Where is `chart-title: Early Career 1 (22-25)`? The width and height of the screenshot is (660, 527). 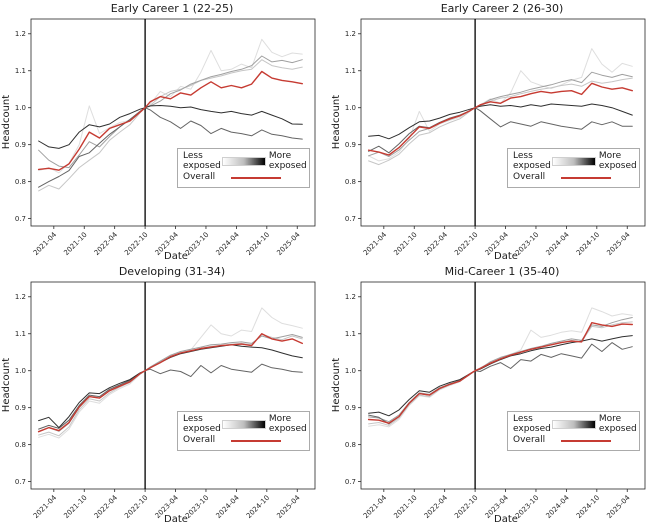
chart-title: Early Career 1 (22-25) is located at coordinates (172, 8).